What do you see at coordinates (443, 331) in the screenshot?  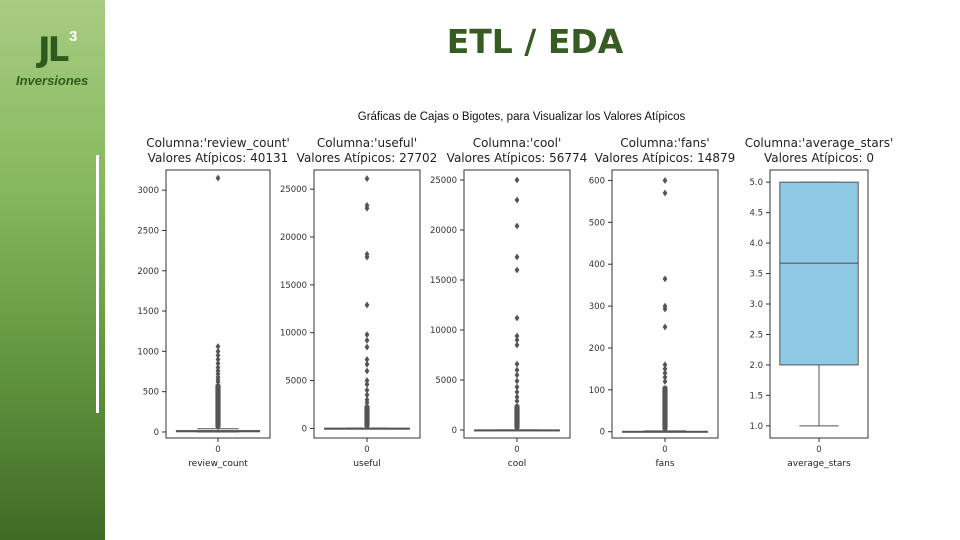 I see `plot-3-ytick-label-2: 10000` at bounding box center [443, 331].